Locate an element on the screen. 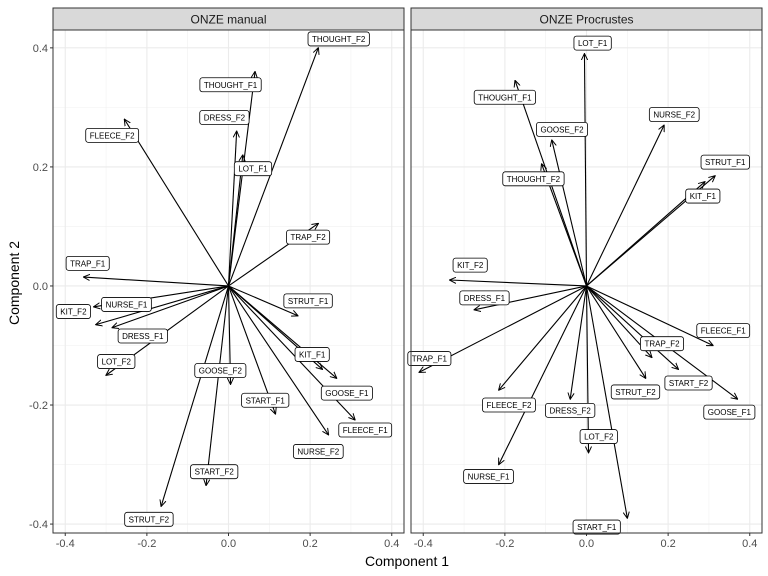  vector-label-text: DRESS_F1 is located at coordinates (143, 336).